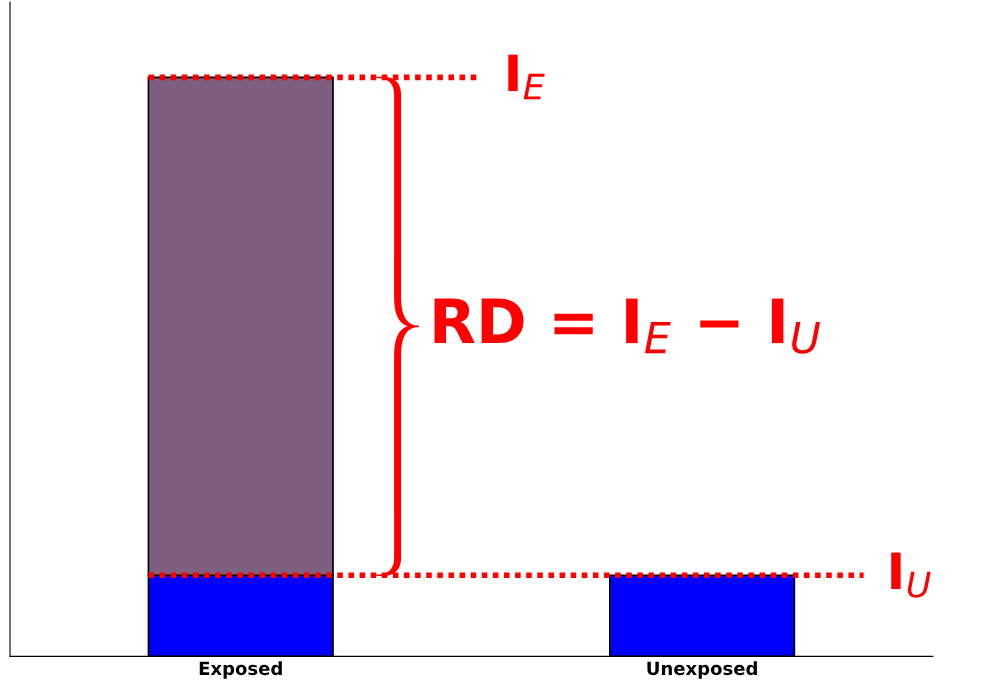  What do you see at coordinates (627, 326) in the screenshot?
I see `annotation: RD = I$_{E}$ − I$_{U}$` at bounding box center [627, 326].